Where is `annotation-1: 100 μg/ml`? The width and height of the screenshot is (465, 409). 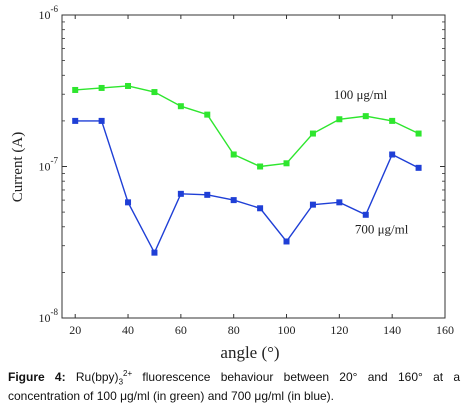 annotation-1: 100 μg/ml is located at coordinates (361, 94).